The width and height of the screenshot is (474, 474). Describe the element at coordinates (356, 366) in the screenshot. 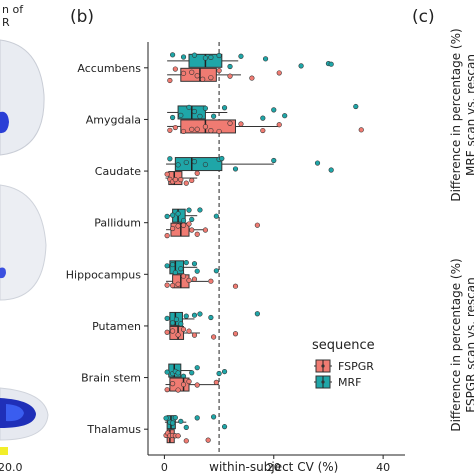

I see `legend-item-label: FSPGR` at that location.